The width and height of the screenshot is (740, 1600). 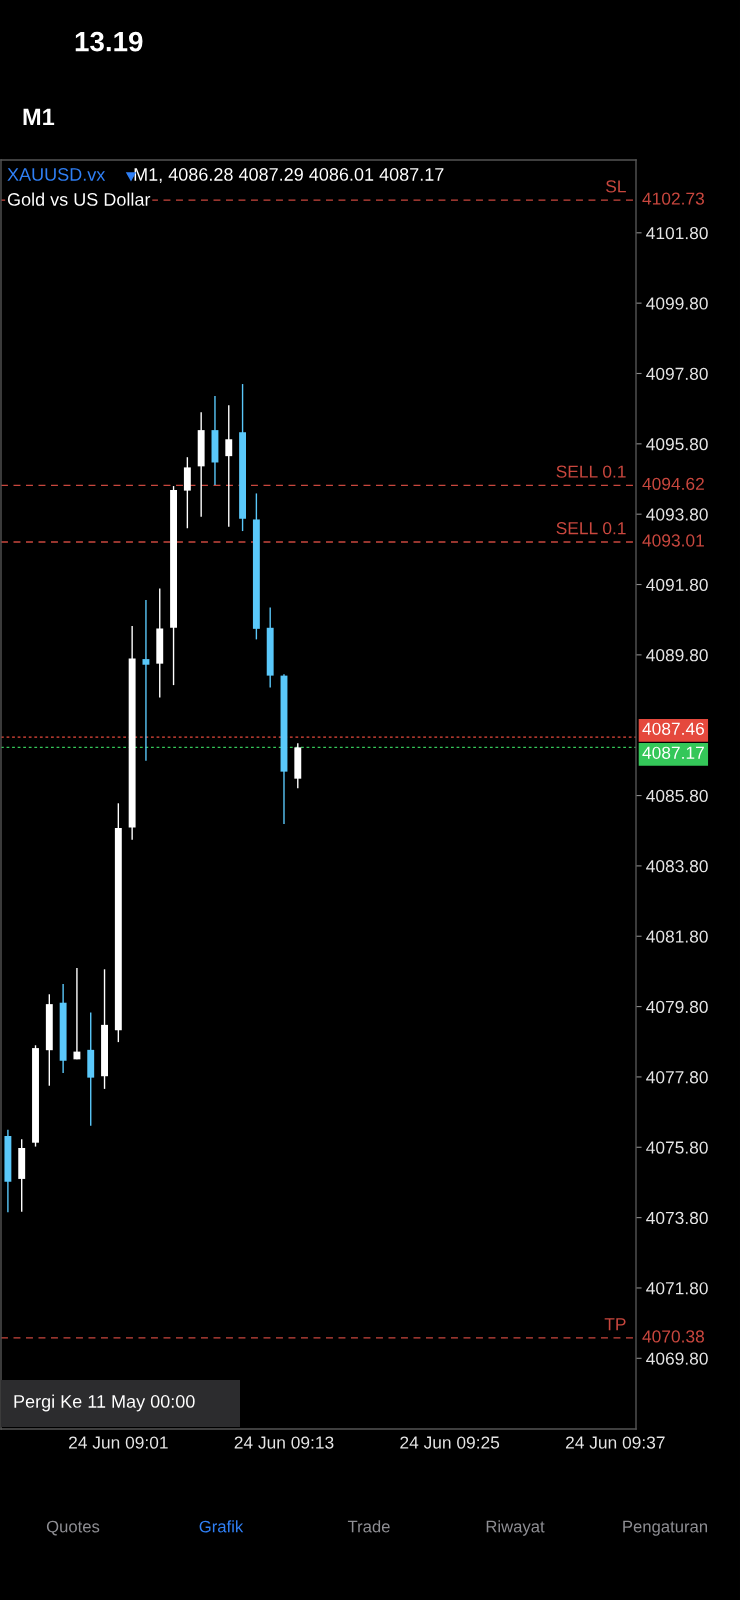 I want to click on x-tick-label: 24 Jun 09:01, so click(x=118, y=1442).